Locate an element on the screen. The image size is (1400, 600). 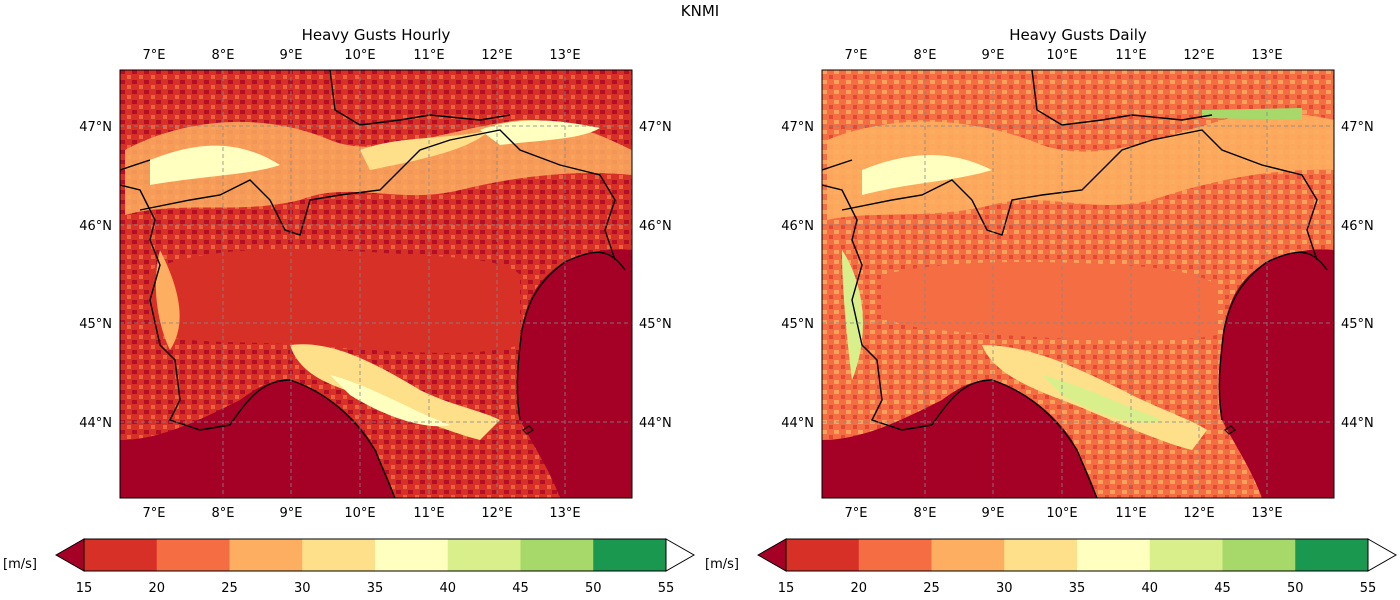
figure-title: KNMI is located at coordinates (700, 11).